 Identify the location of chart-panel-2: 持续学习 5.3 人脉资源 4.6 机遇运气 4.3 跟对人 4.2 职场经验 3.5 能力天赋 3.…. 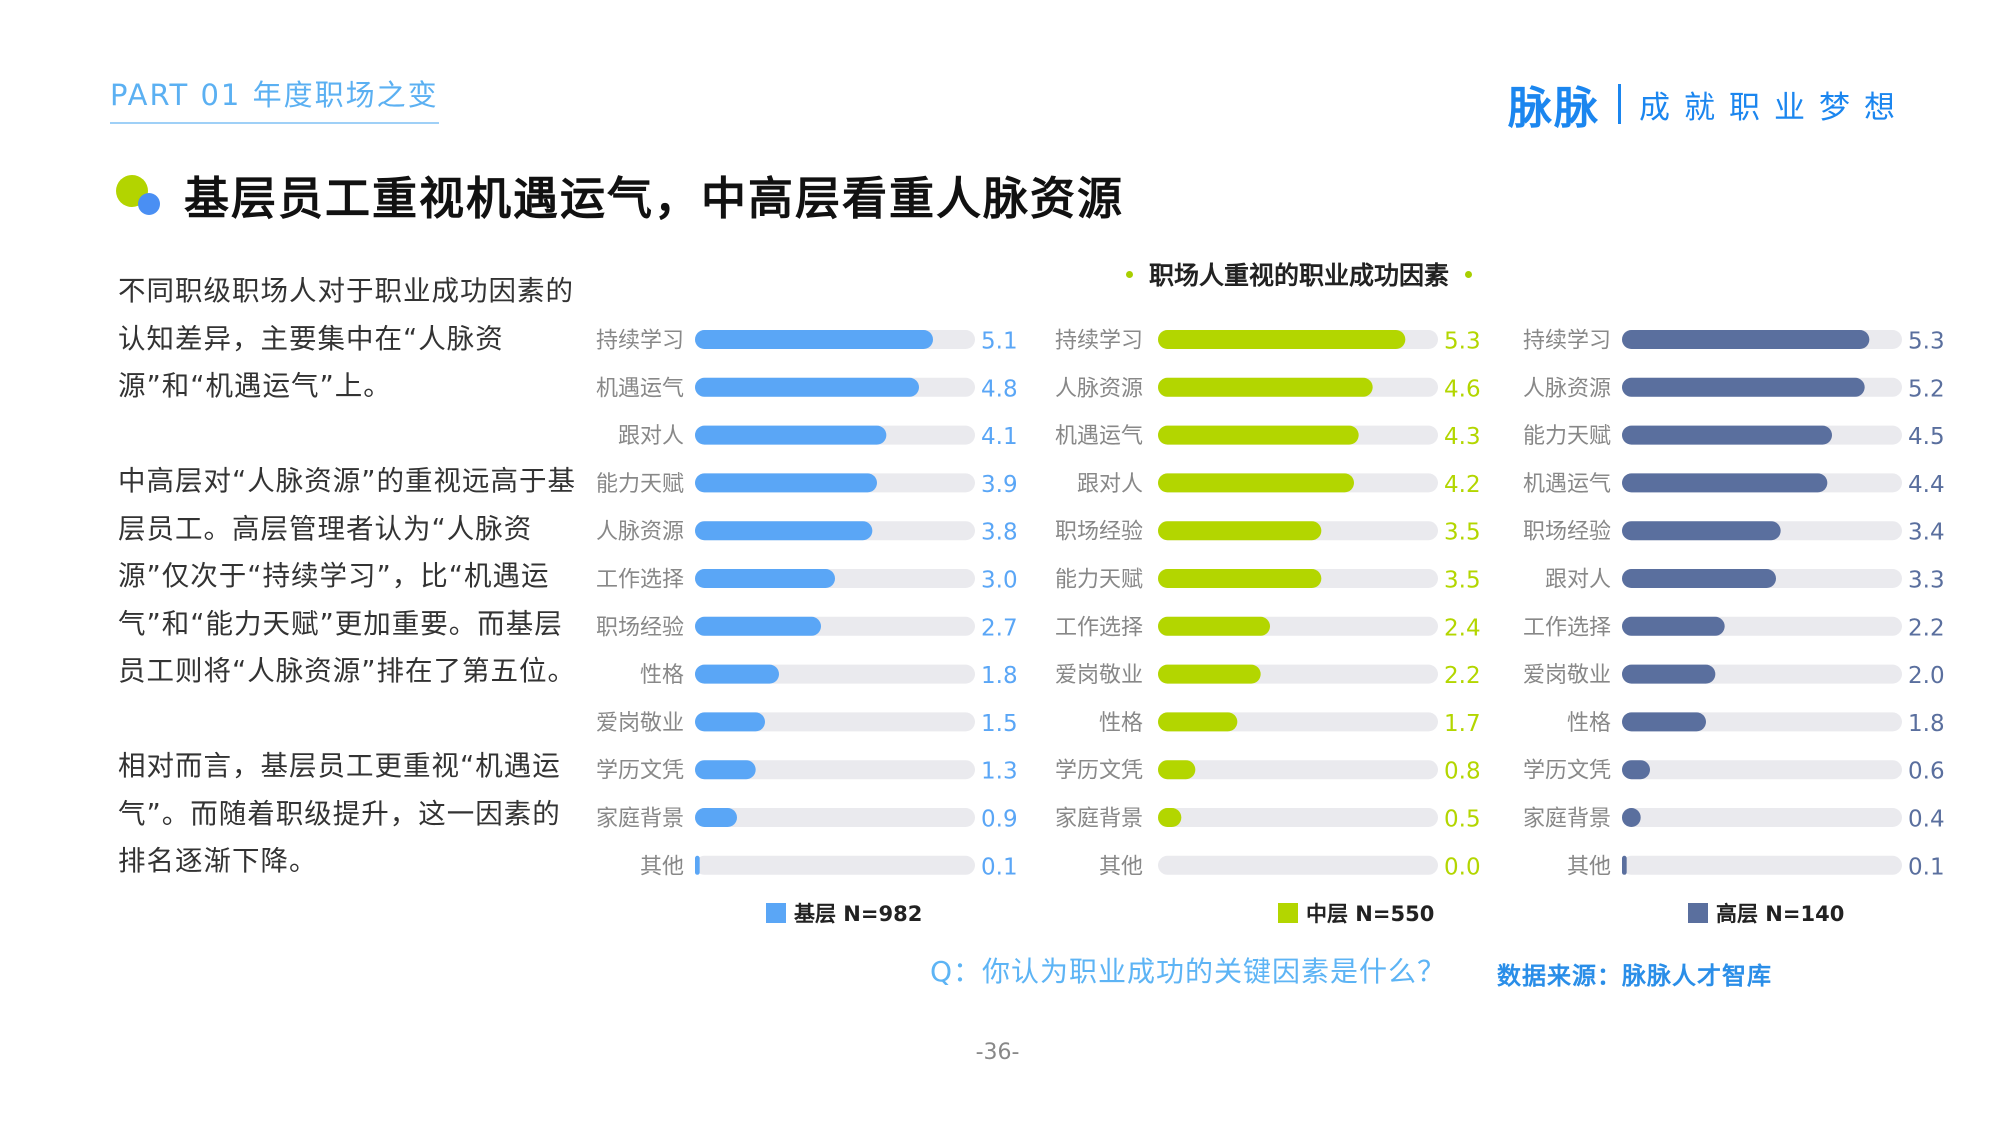
(1268, 628).